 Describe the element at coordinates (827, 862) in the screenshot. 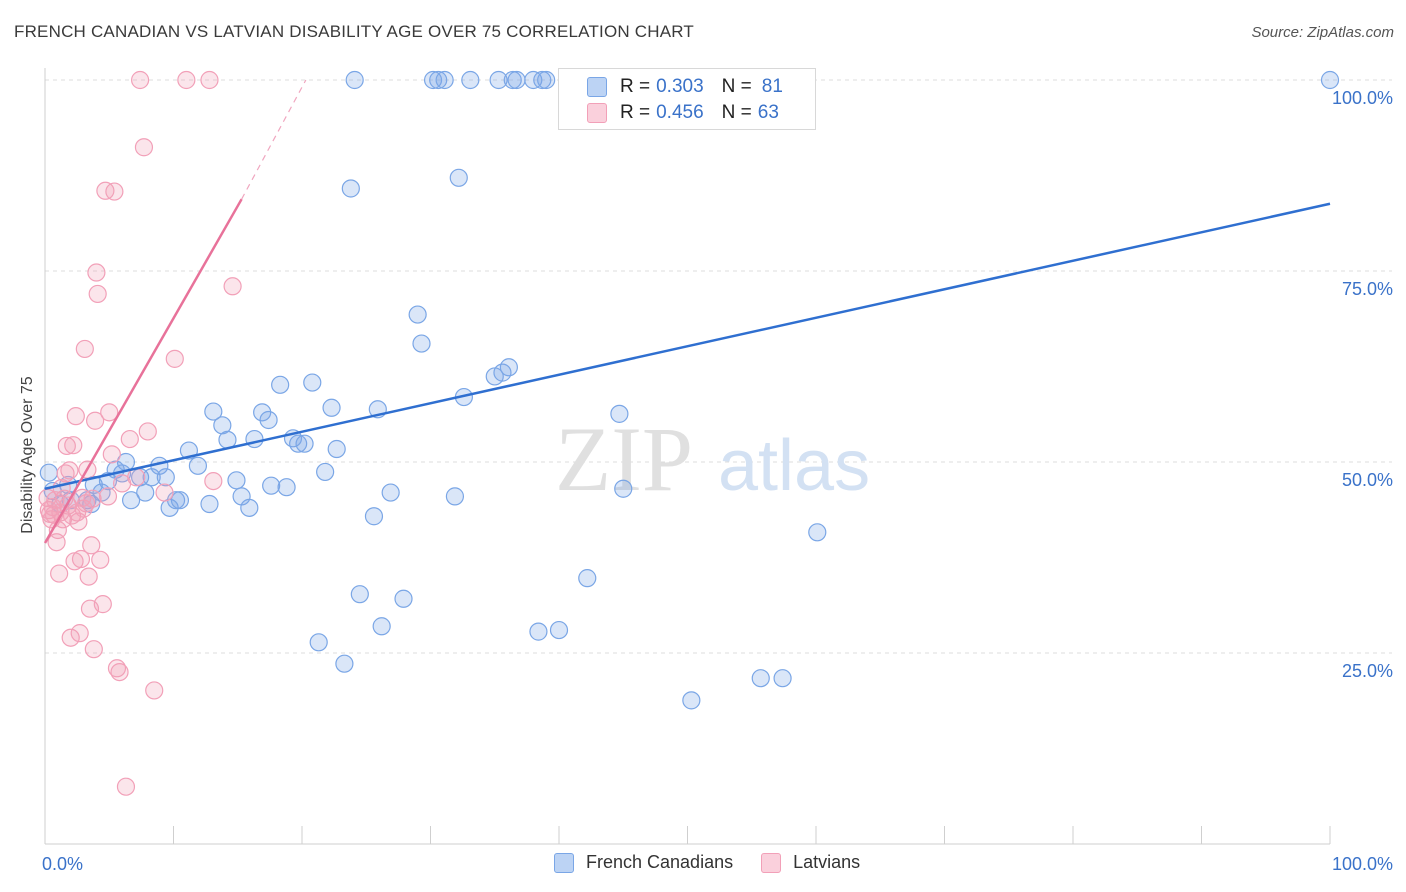

I see `legend-label: Latvians` at that location.